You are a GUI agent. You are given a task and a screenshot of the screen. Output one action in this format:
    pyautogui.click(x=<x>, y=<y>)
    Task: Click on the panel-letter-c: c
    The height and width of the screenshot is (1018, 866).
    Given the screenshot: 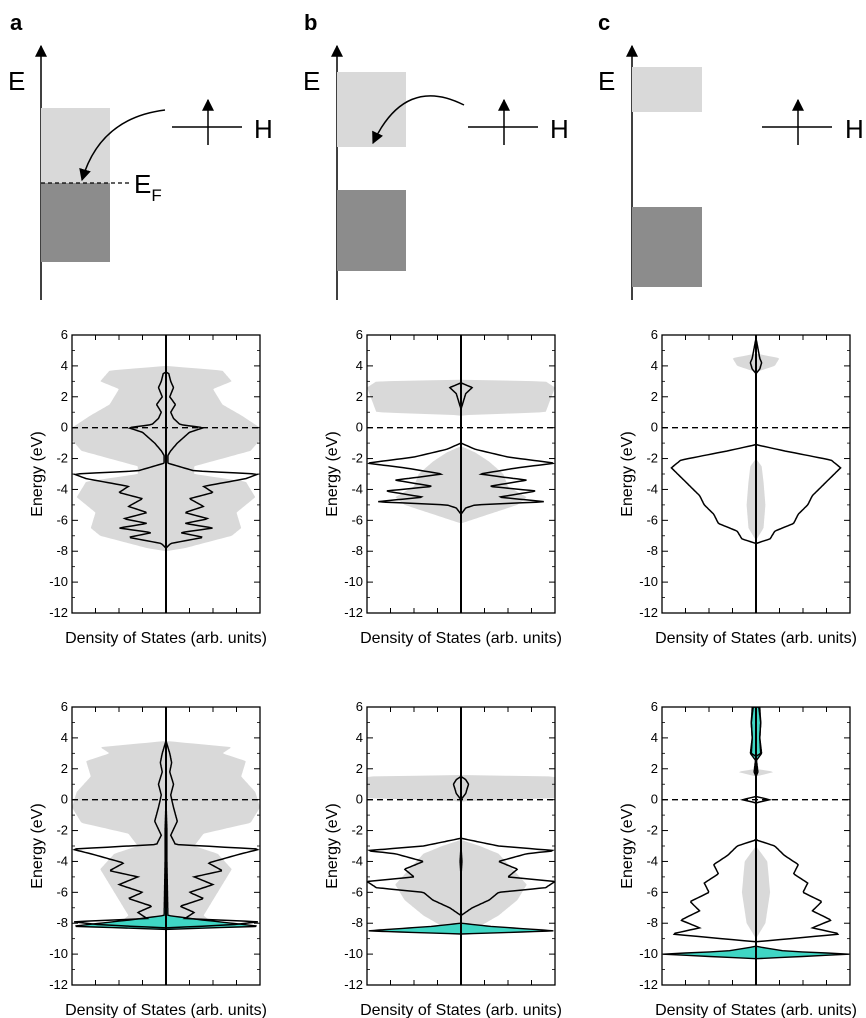 What is the action you would take?
    pyautogui.click(x=604, y=22)
    